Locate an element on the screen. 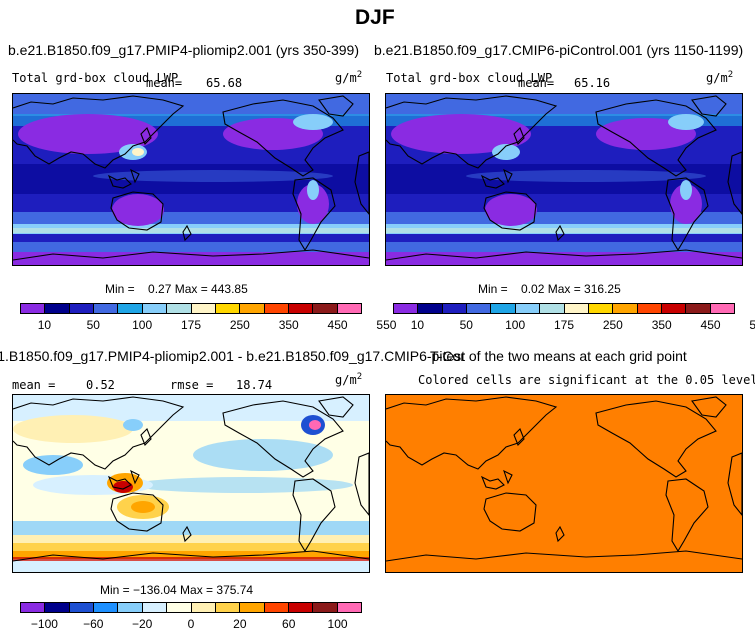 The height and width of the screenshot is (631, 755). panel2-units-text: g/m is located at coordinates (717, 78).